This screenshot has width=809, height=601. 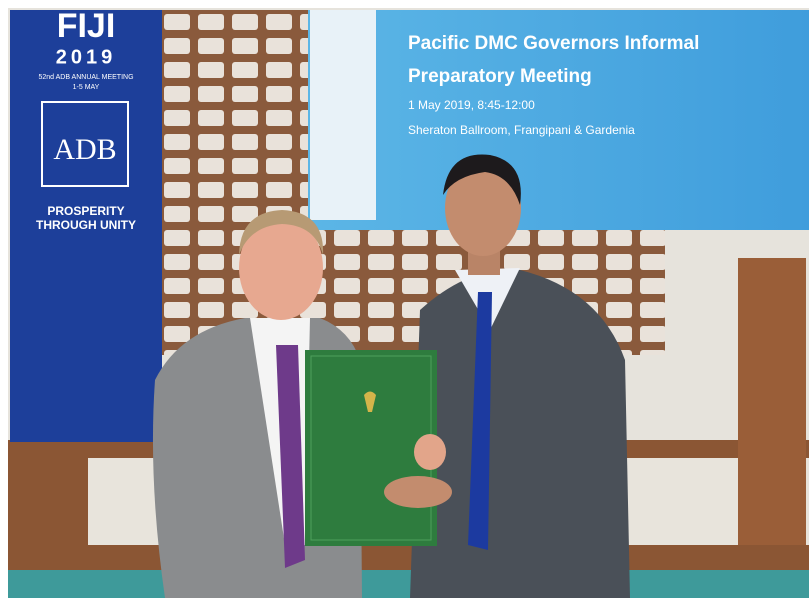 I want to click on hair-left, so click(x=281, y=232).